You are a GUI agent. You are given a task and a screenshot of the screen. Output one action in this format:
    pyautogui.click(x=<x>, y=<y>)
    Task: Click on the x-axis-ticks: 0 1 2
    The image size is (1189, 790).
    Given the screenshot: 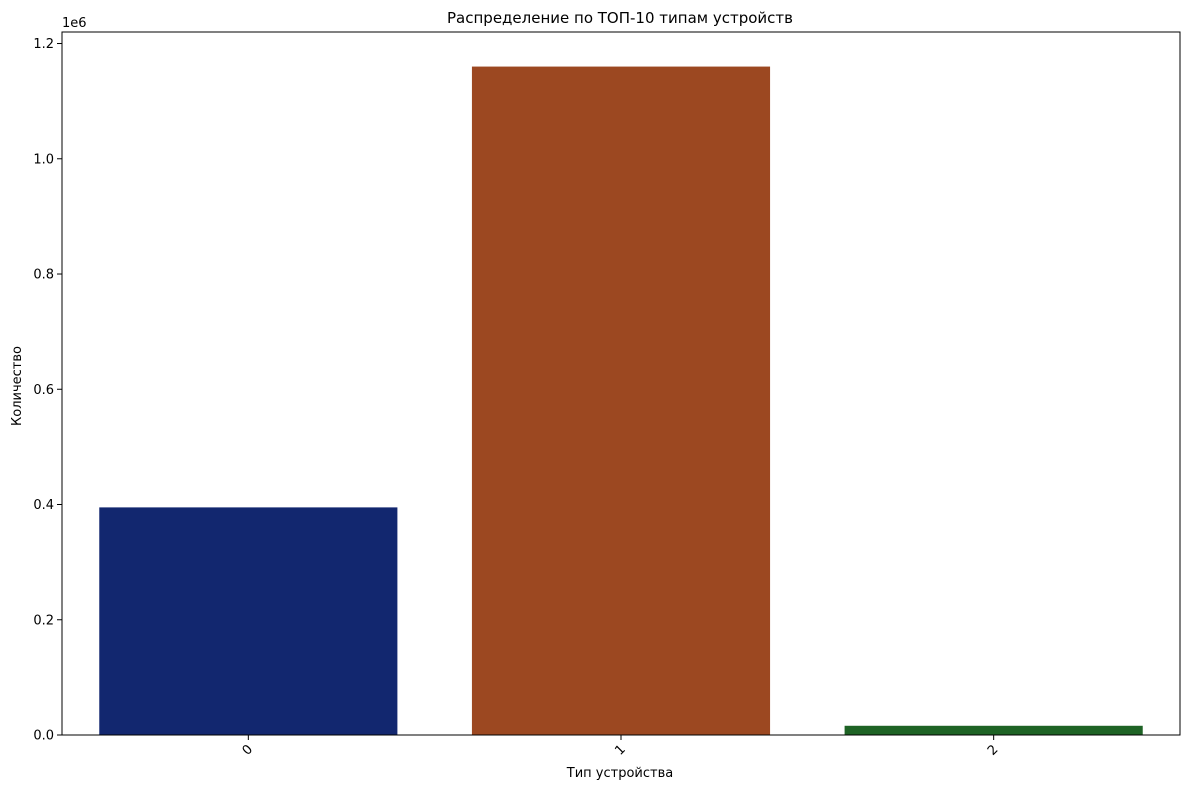 What is the action you would take?
    pyautogui.click(x=620, y=747)
    